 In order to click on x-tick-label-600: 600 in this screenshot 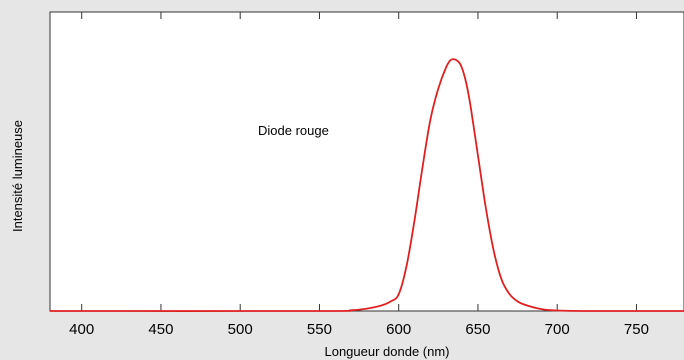, I will do `click(398, 329)`.